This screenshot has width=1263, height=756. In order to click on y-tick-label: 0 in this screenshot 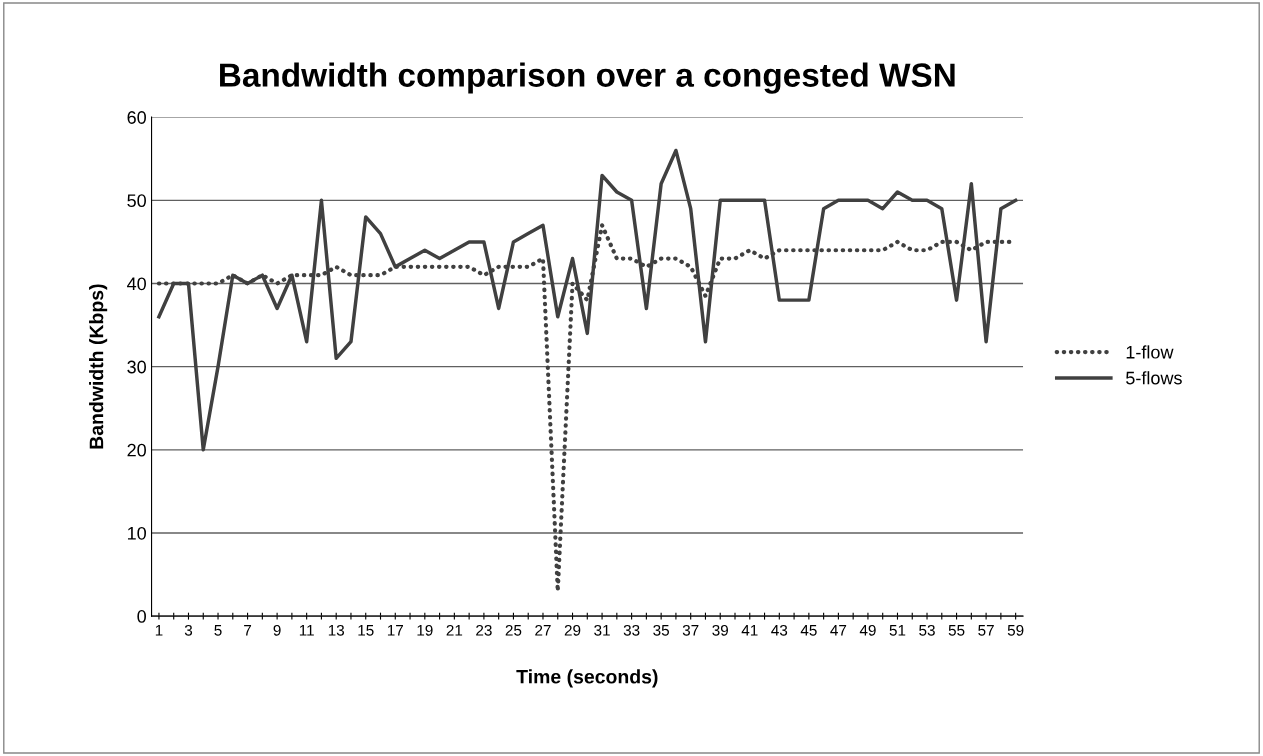, I will do `click(141, 616)`.